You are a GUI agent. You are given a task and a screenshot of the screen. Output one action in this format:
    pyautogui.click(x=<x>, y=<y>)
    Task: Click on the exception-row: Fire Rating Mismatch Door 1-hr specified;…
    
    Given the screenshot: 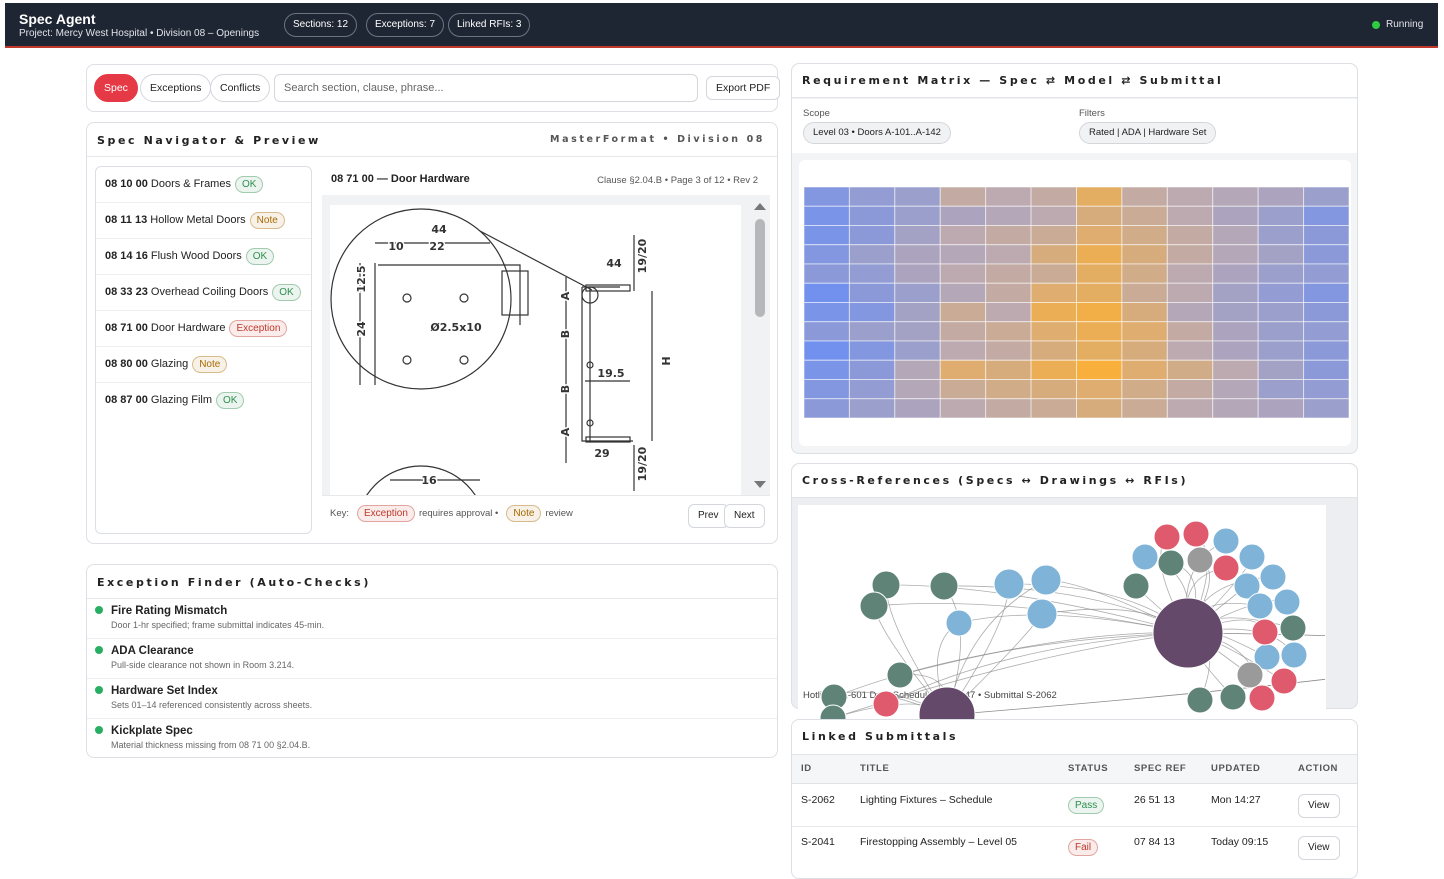 What is the action you would take?
    pyautogui.click(x=432, y=619)
    